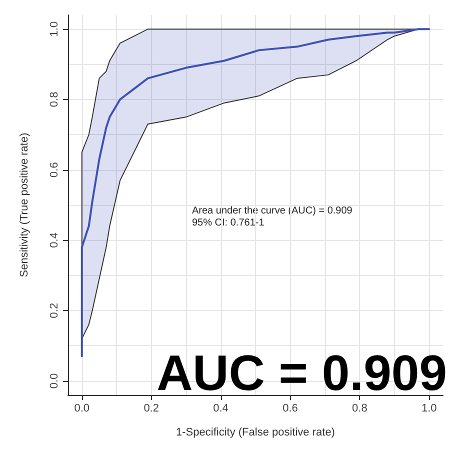 Image resolution: width=459 pixels, height=458 pixels. What do you see at coordinates (290, 408) in the screenshot?
I see `x-tick-label: 0.6` at bounding box center [290, 408].